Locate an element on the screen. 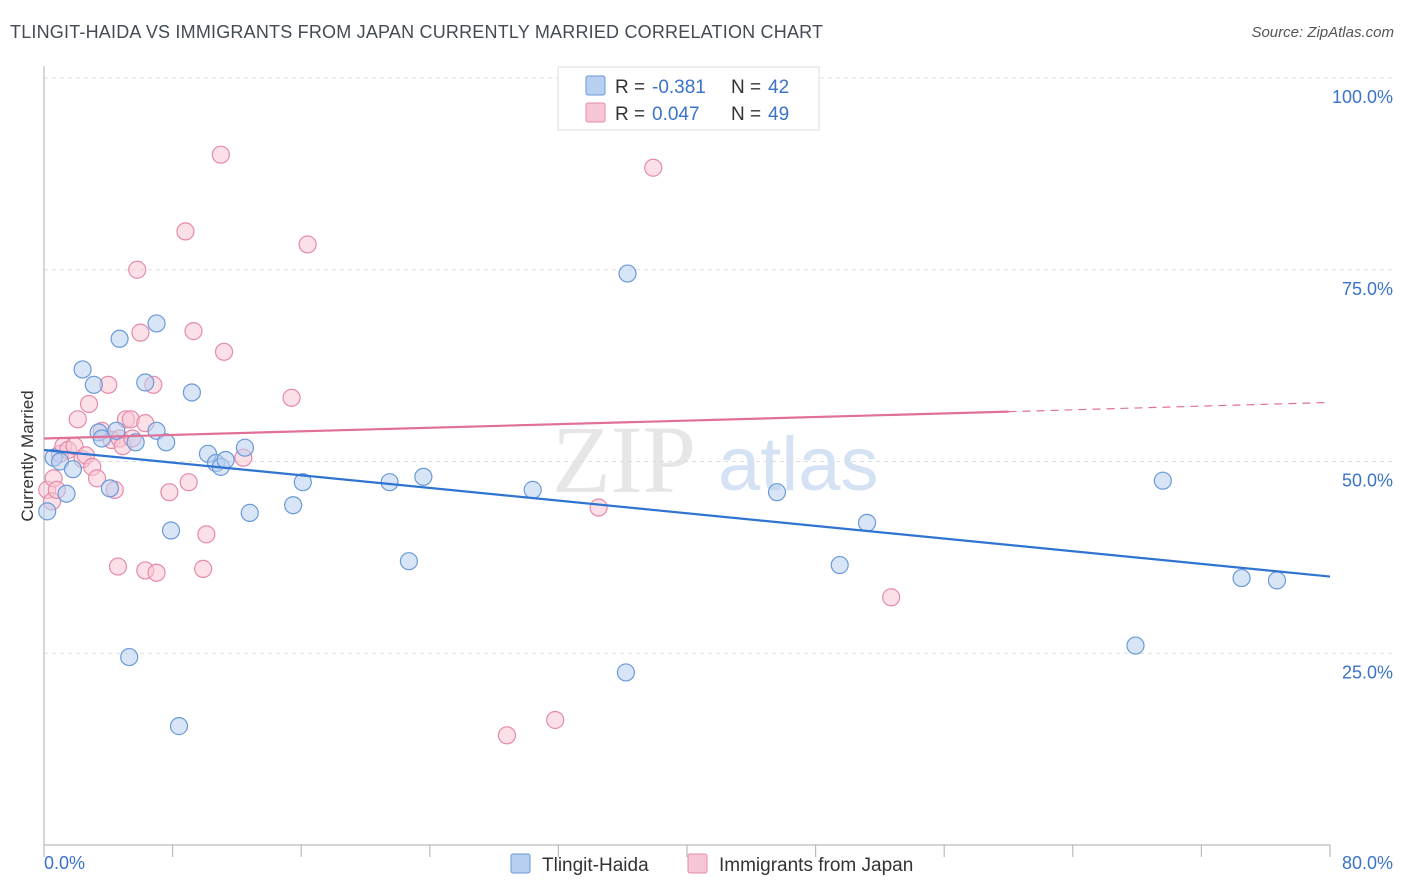 This screenshot has height=892, width=1406. trend-line-blue is located at coordinates (687, 513).